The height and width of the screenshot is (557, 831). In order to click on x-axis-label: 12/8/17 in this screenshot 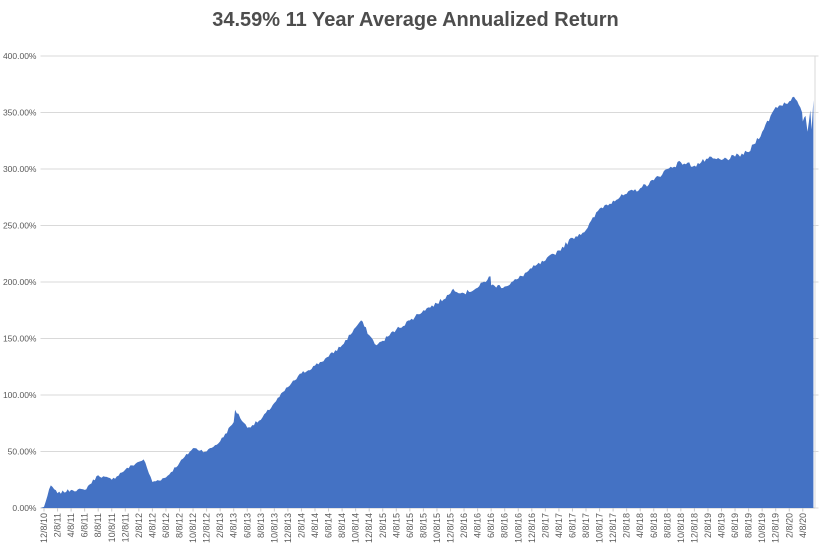, I will do `click(613, 528)`.